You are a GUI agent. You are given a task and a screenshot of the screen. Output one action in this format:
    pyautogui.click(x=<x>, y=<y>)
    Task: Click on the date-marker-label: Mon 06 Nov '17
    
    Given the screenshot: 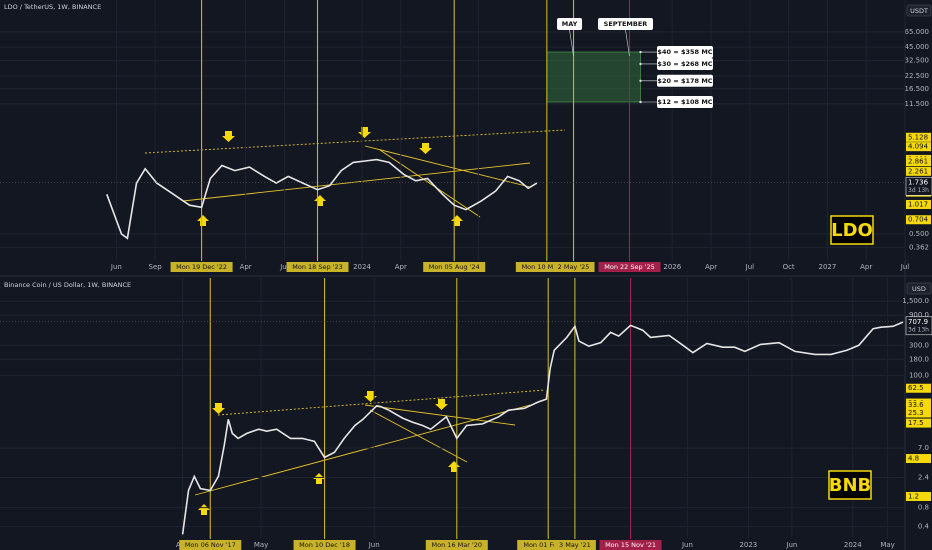 What is the action you would take?
    pyautogui.click(x=210, y=545)
    